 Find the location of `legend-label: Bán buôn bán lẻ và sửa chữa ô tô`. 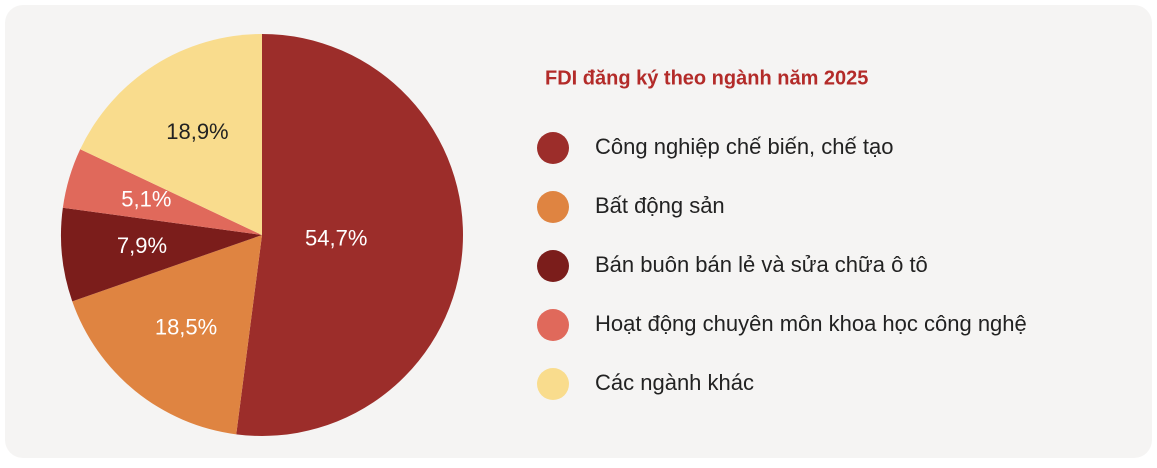

legend-label: Bán buôn bán lẻ và sửa chữa ô tô is located at coordinates (761, 264).